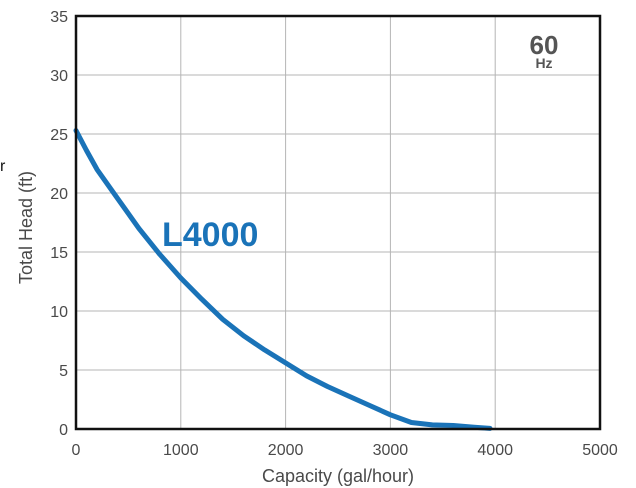 This screenshot has width=636, height=488. What do you see at coordinates (59, 135) in the screenshot?
I see `y-tick-label: 25` at bounding box center [59, 135].